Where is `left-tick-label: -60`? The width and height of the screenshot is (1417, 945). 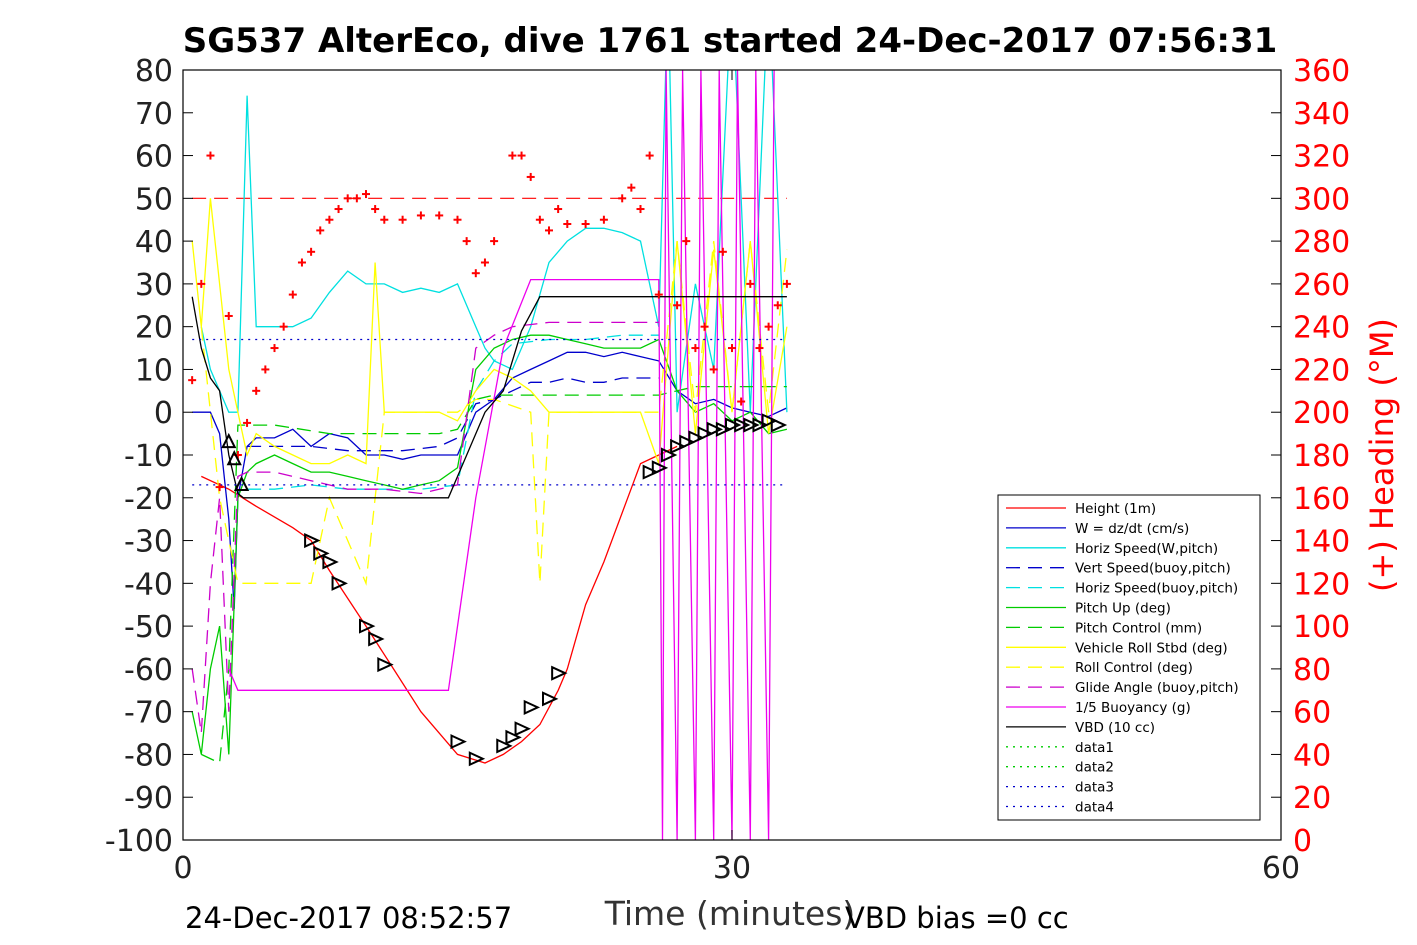
left-tick-label: -60 is located at coordinates (148, 670).